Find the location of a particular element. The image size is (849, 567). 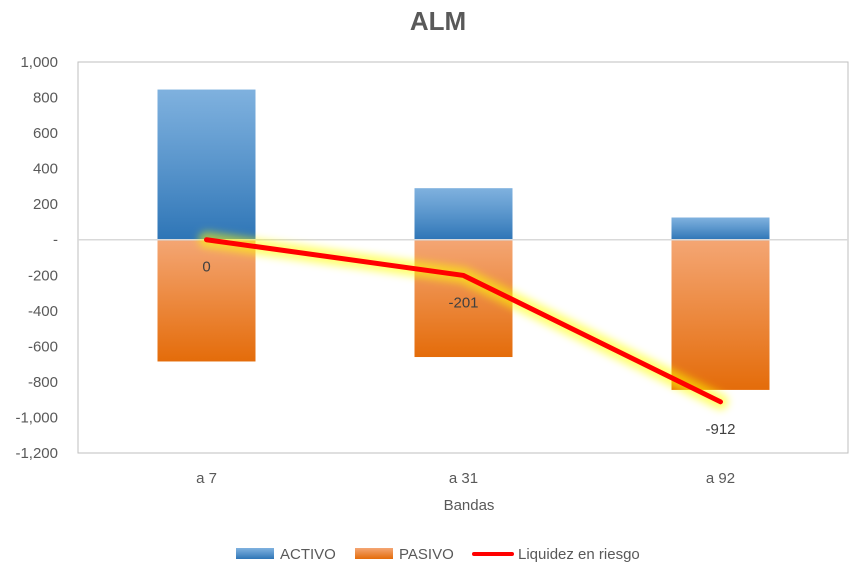

chart-title: ALM is located at coordinates (438, 21).